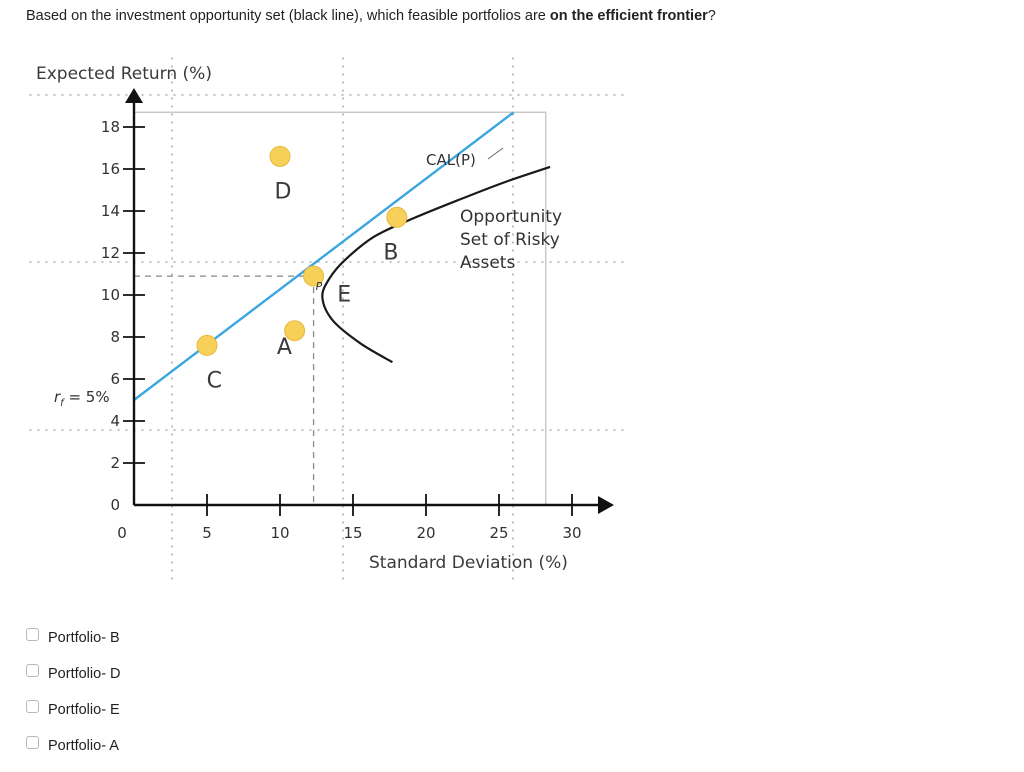 The height and width of the screenshot is (772, 1024). I want to click on cal-annotation: CAL(P), so click(451, 160).